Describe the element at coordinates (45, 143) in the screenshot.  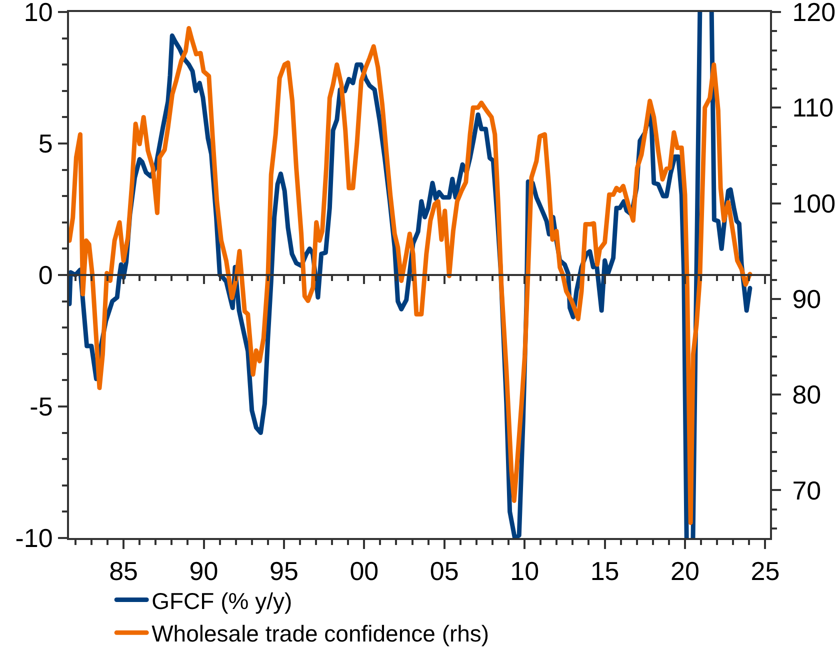
I see `y-tick-label: 5` at that location.